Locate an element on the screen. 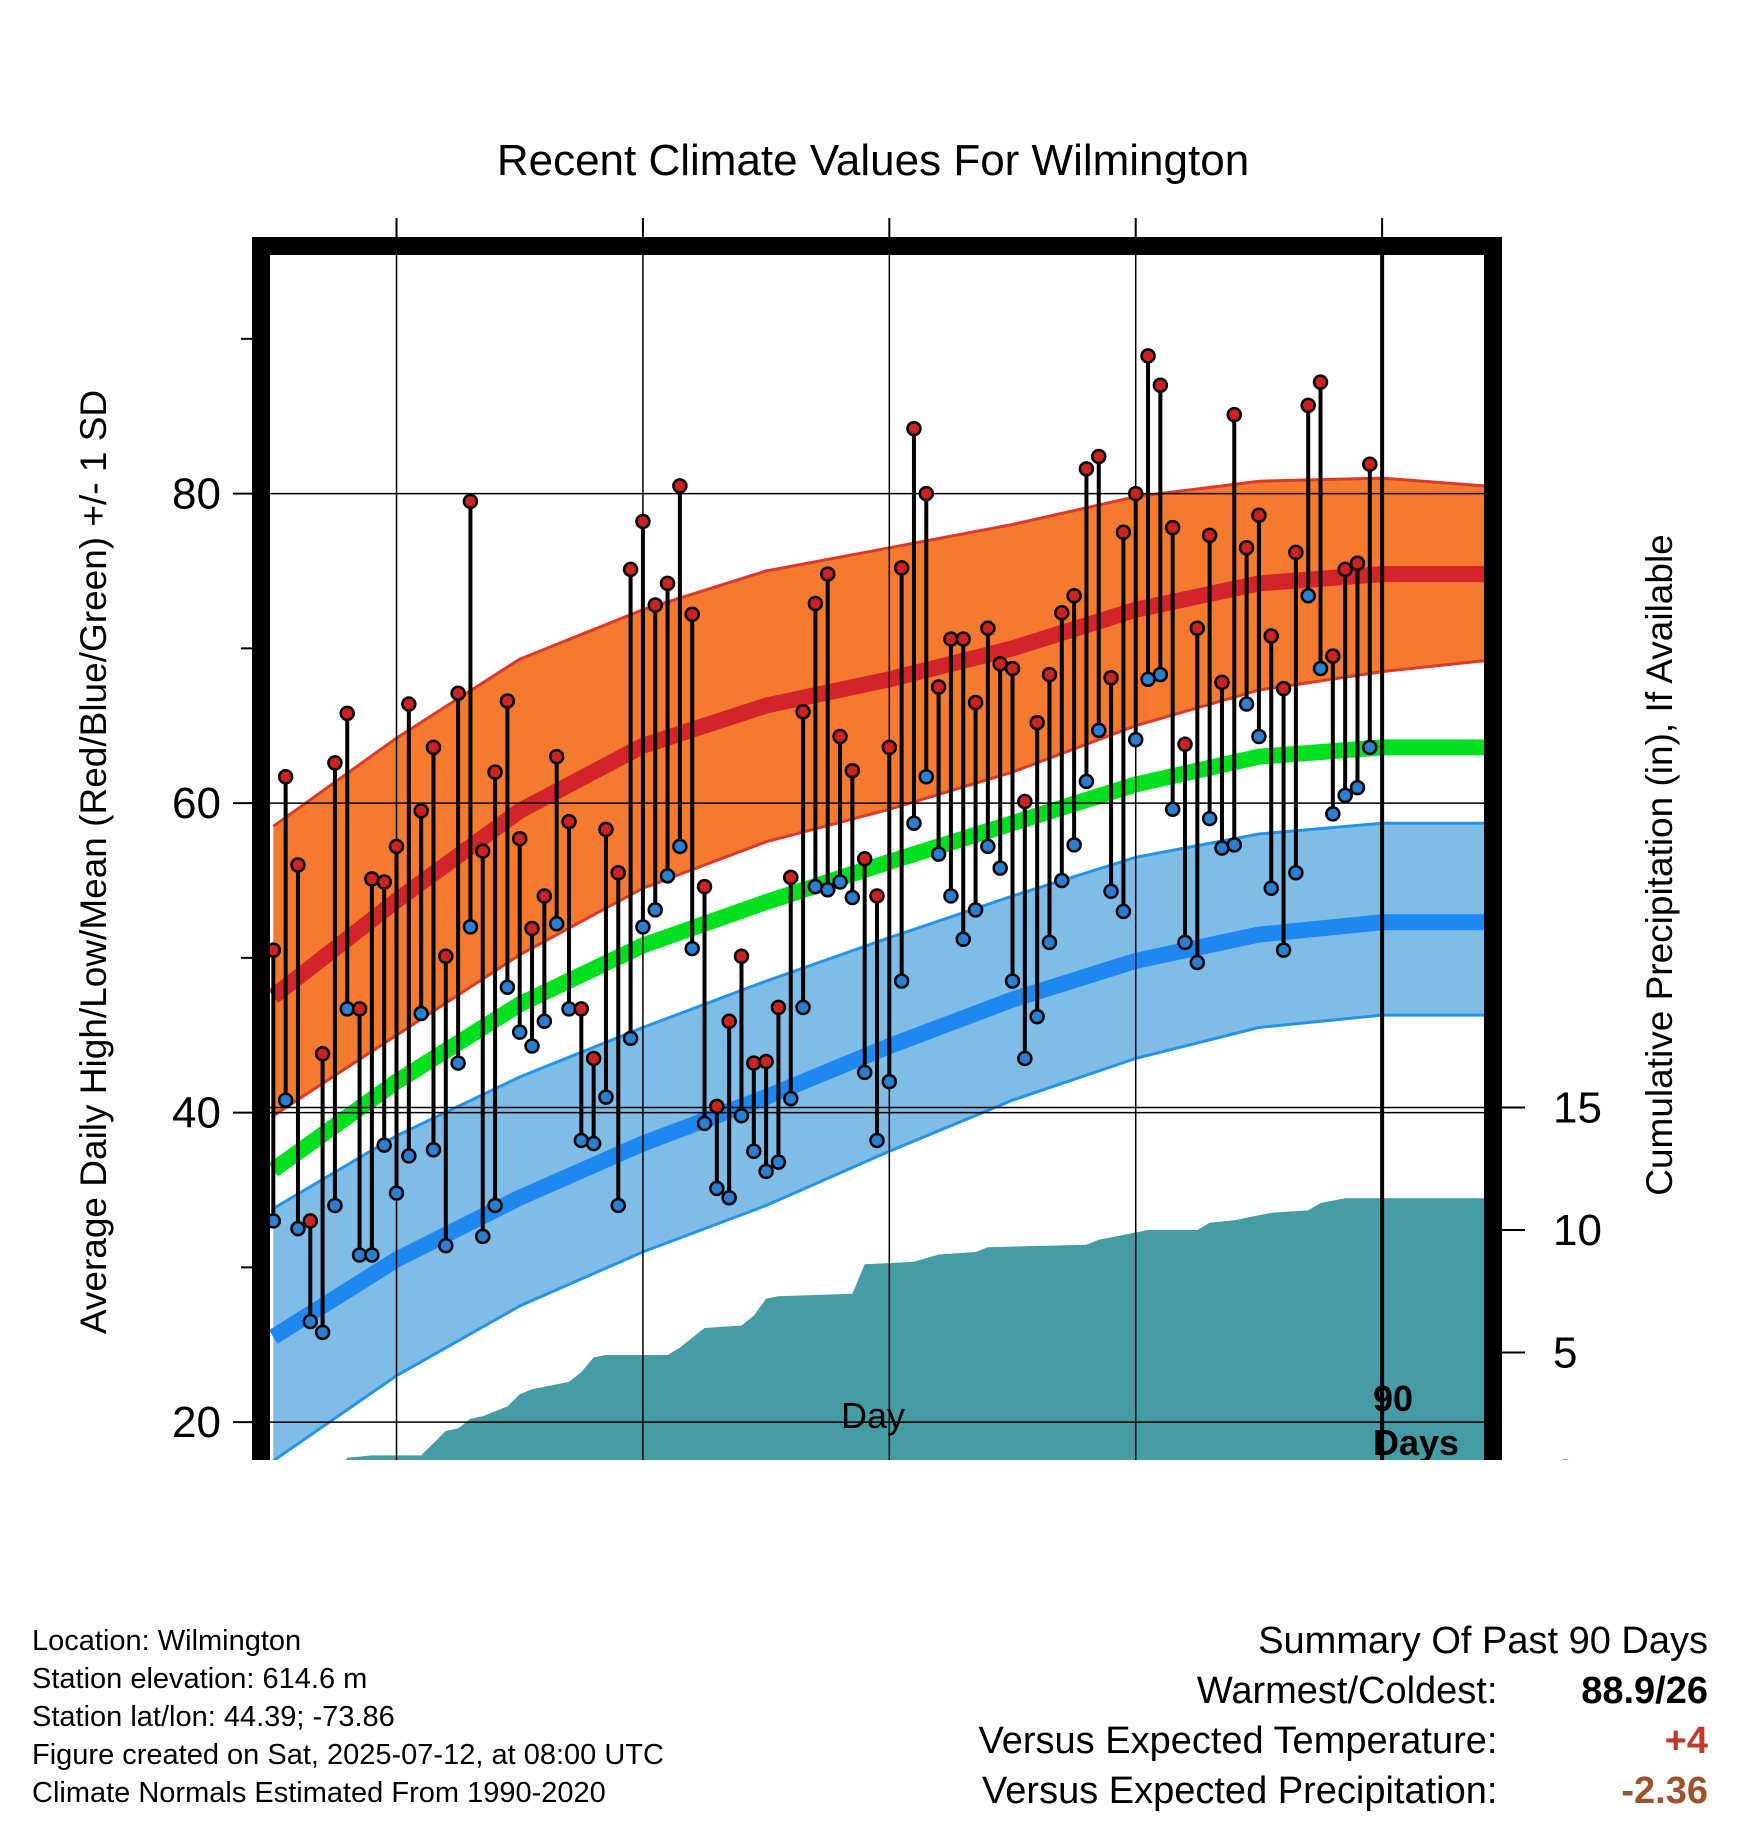  x-axis-label: Day is located at coordinates (873, 1415).